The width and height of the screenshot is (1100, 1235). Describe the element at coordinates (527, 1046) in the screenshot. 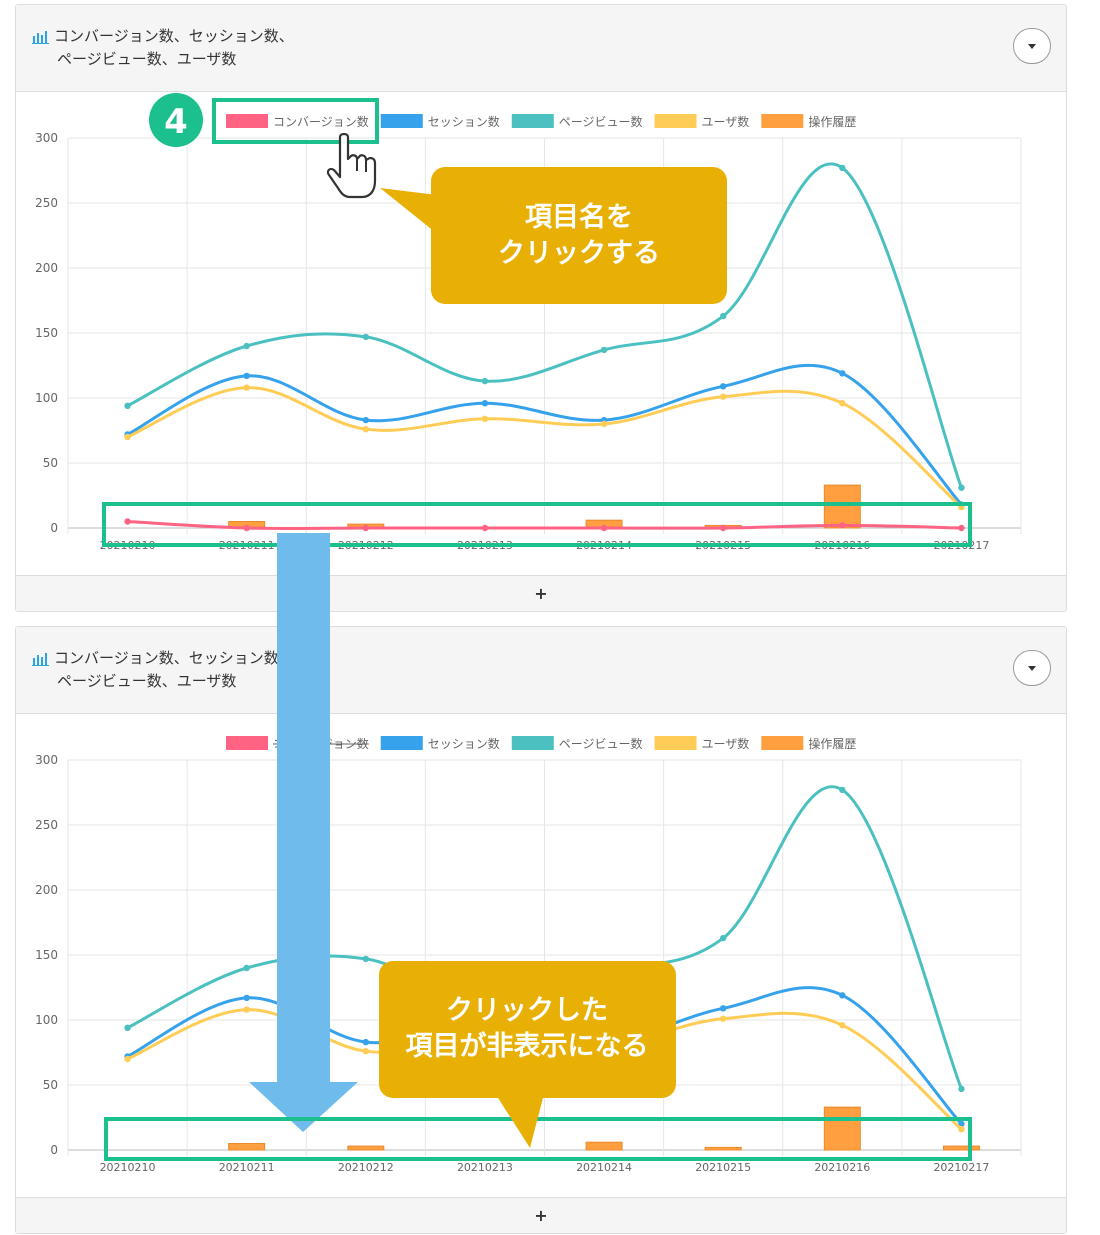

I see `callout-text-line2: 項目が非表示になる` at that location.